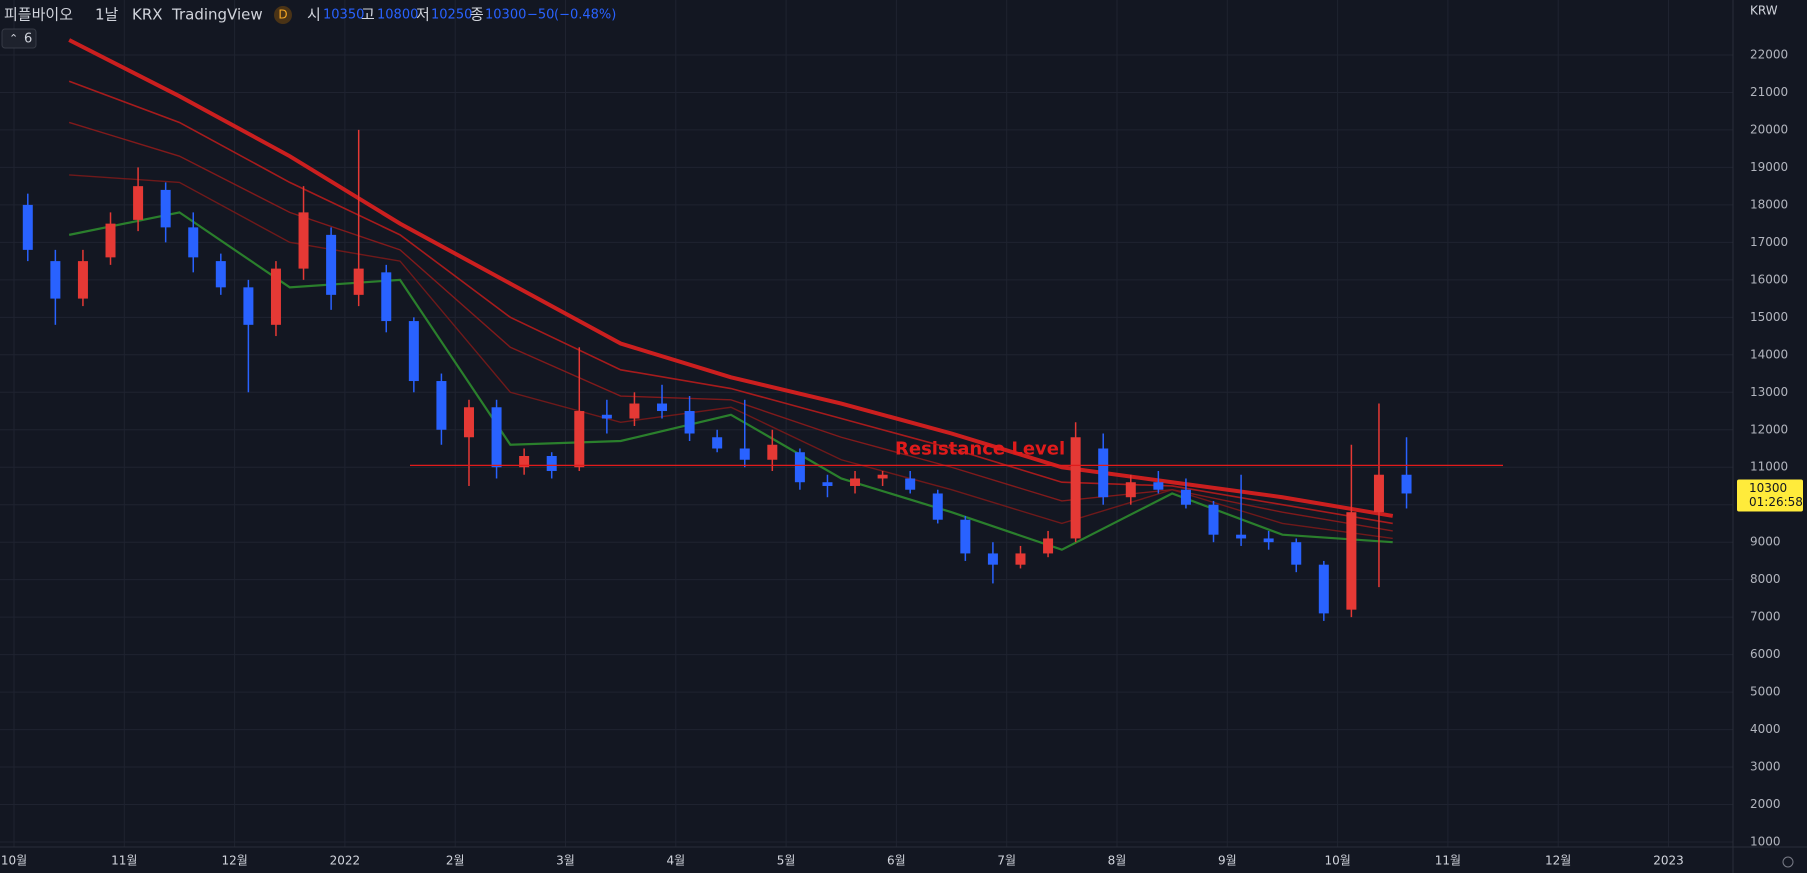  I want to click on x-tick-label: 12월, so click(1558, 861).